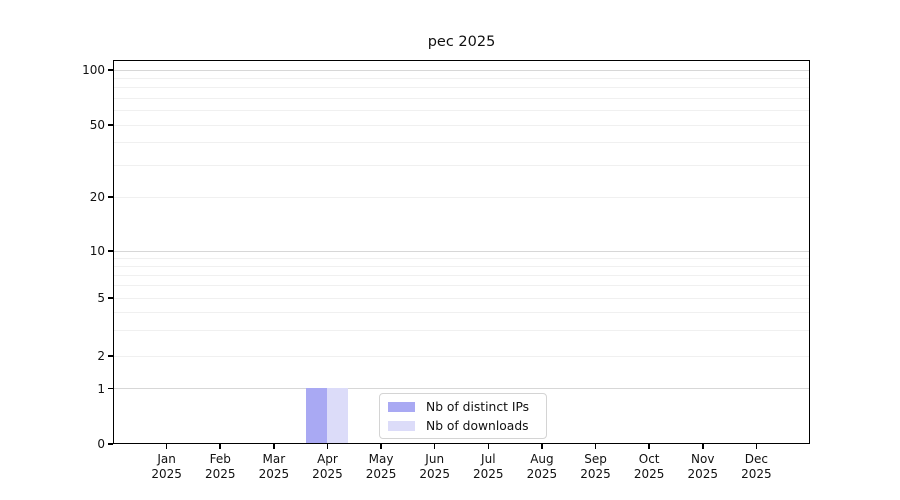  Describe the element at coordinates (317, 415) in the screenshot. I see `bar-distinct-ips` at that location.